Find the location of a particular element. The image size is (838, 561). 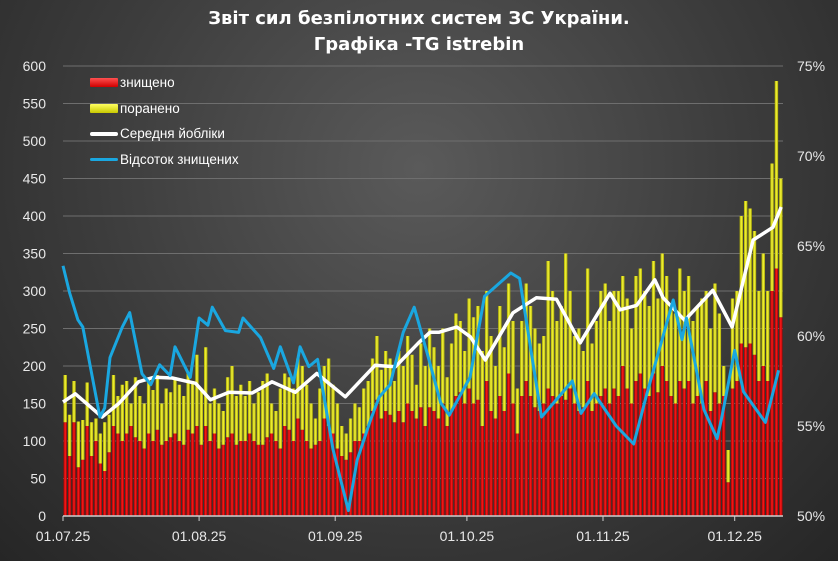

x-tick-label: 01.10.25 is located at coordinates (467, 536).